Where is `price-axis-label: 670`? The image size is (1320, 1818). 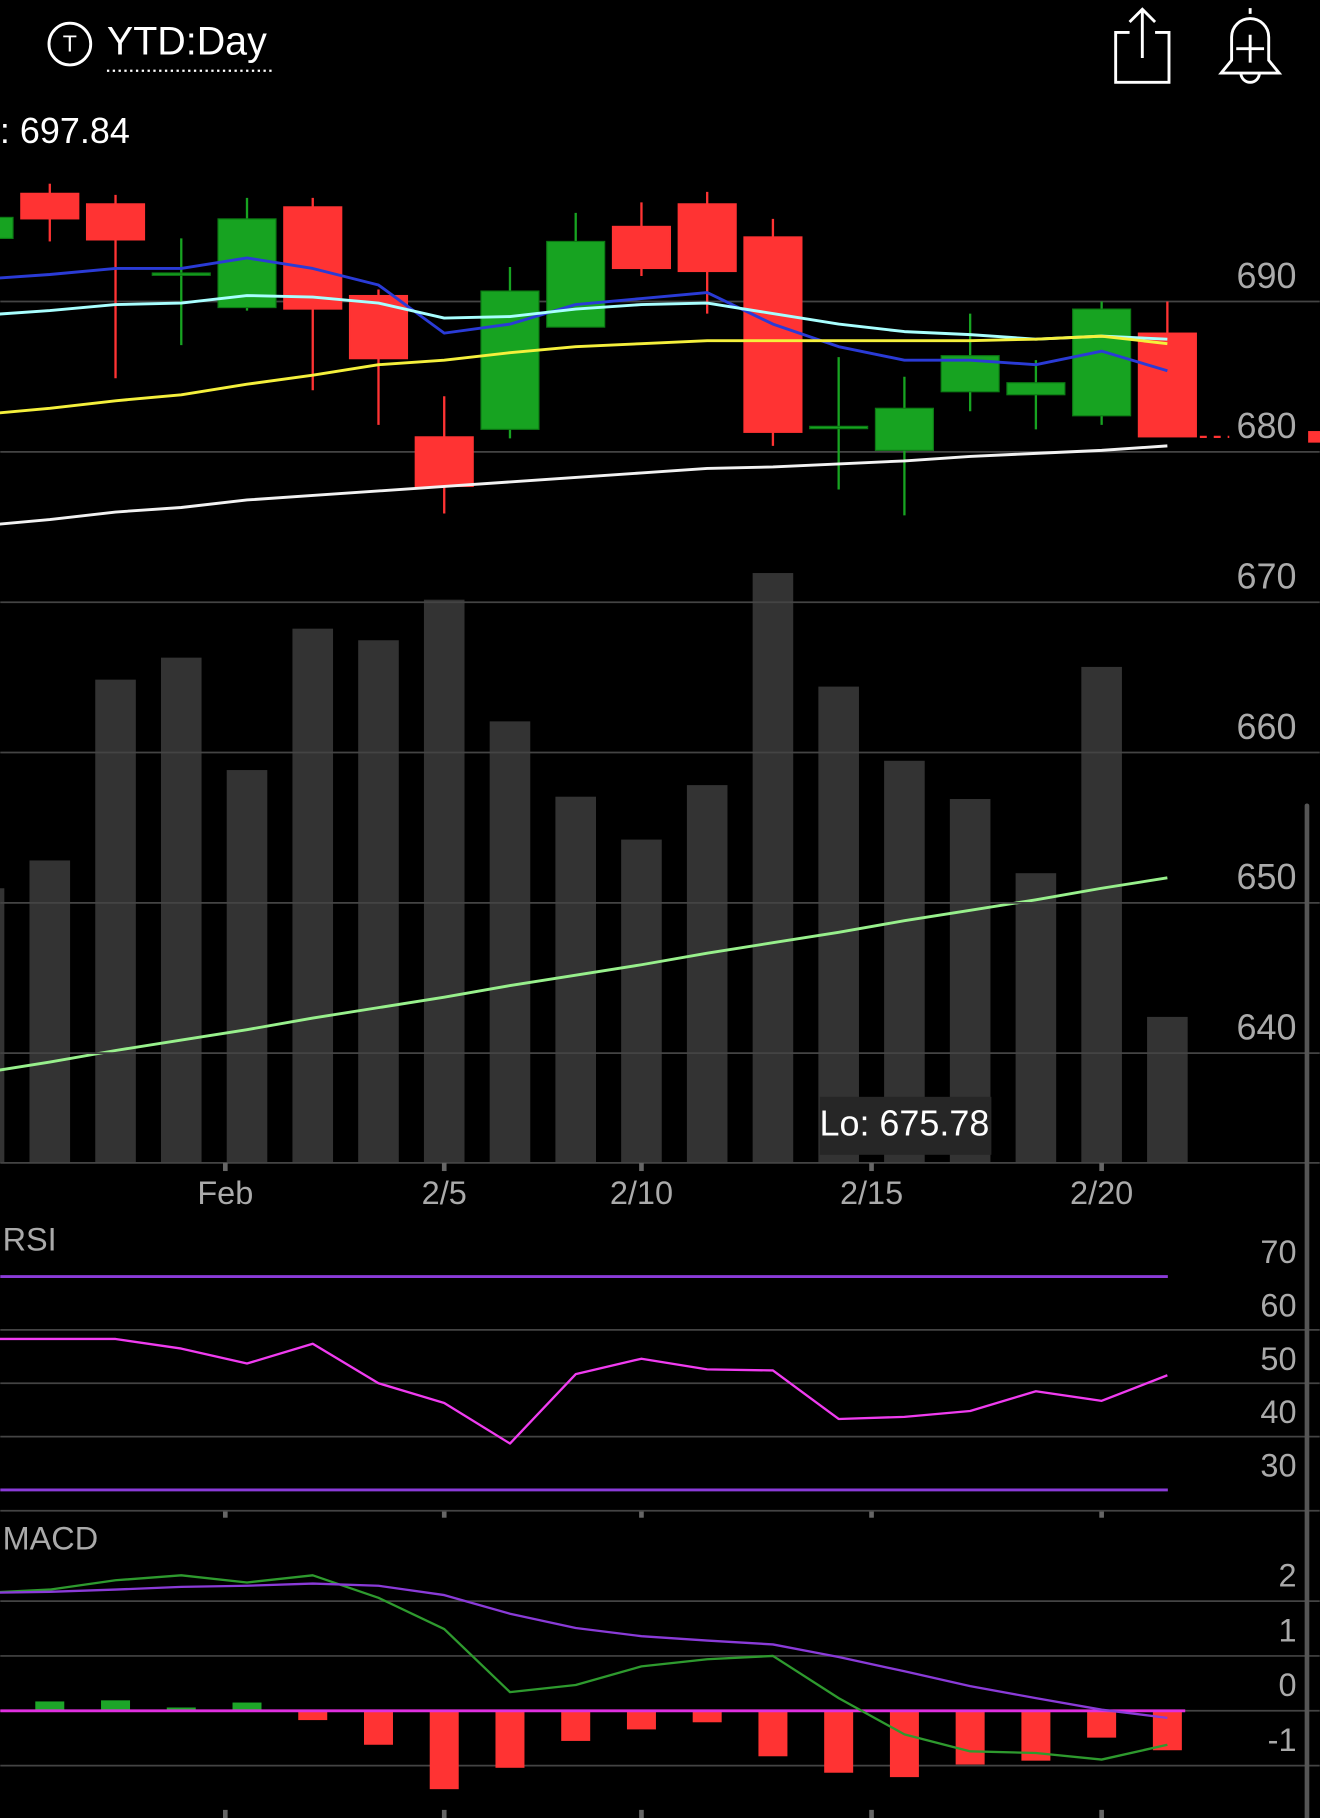
price-axis-label: 670 is located at coordinates (1267, 576).